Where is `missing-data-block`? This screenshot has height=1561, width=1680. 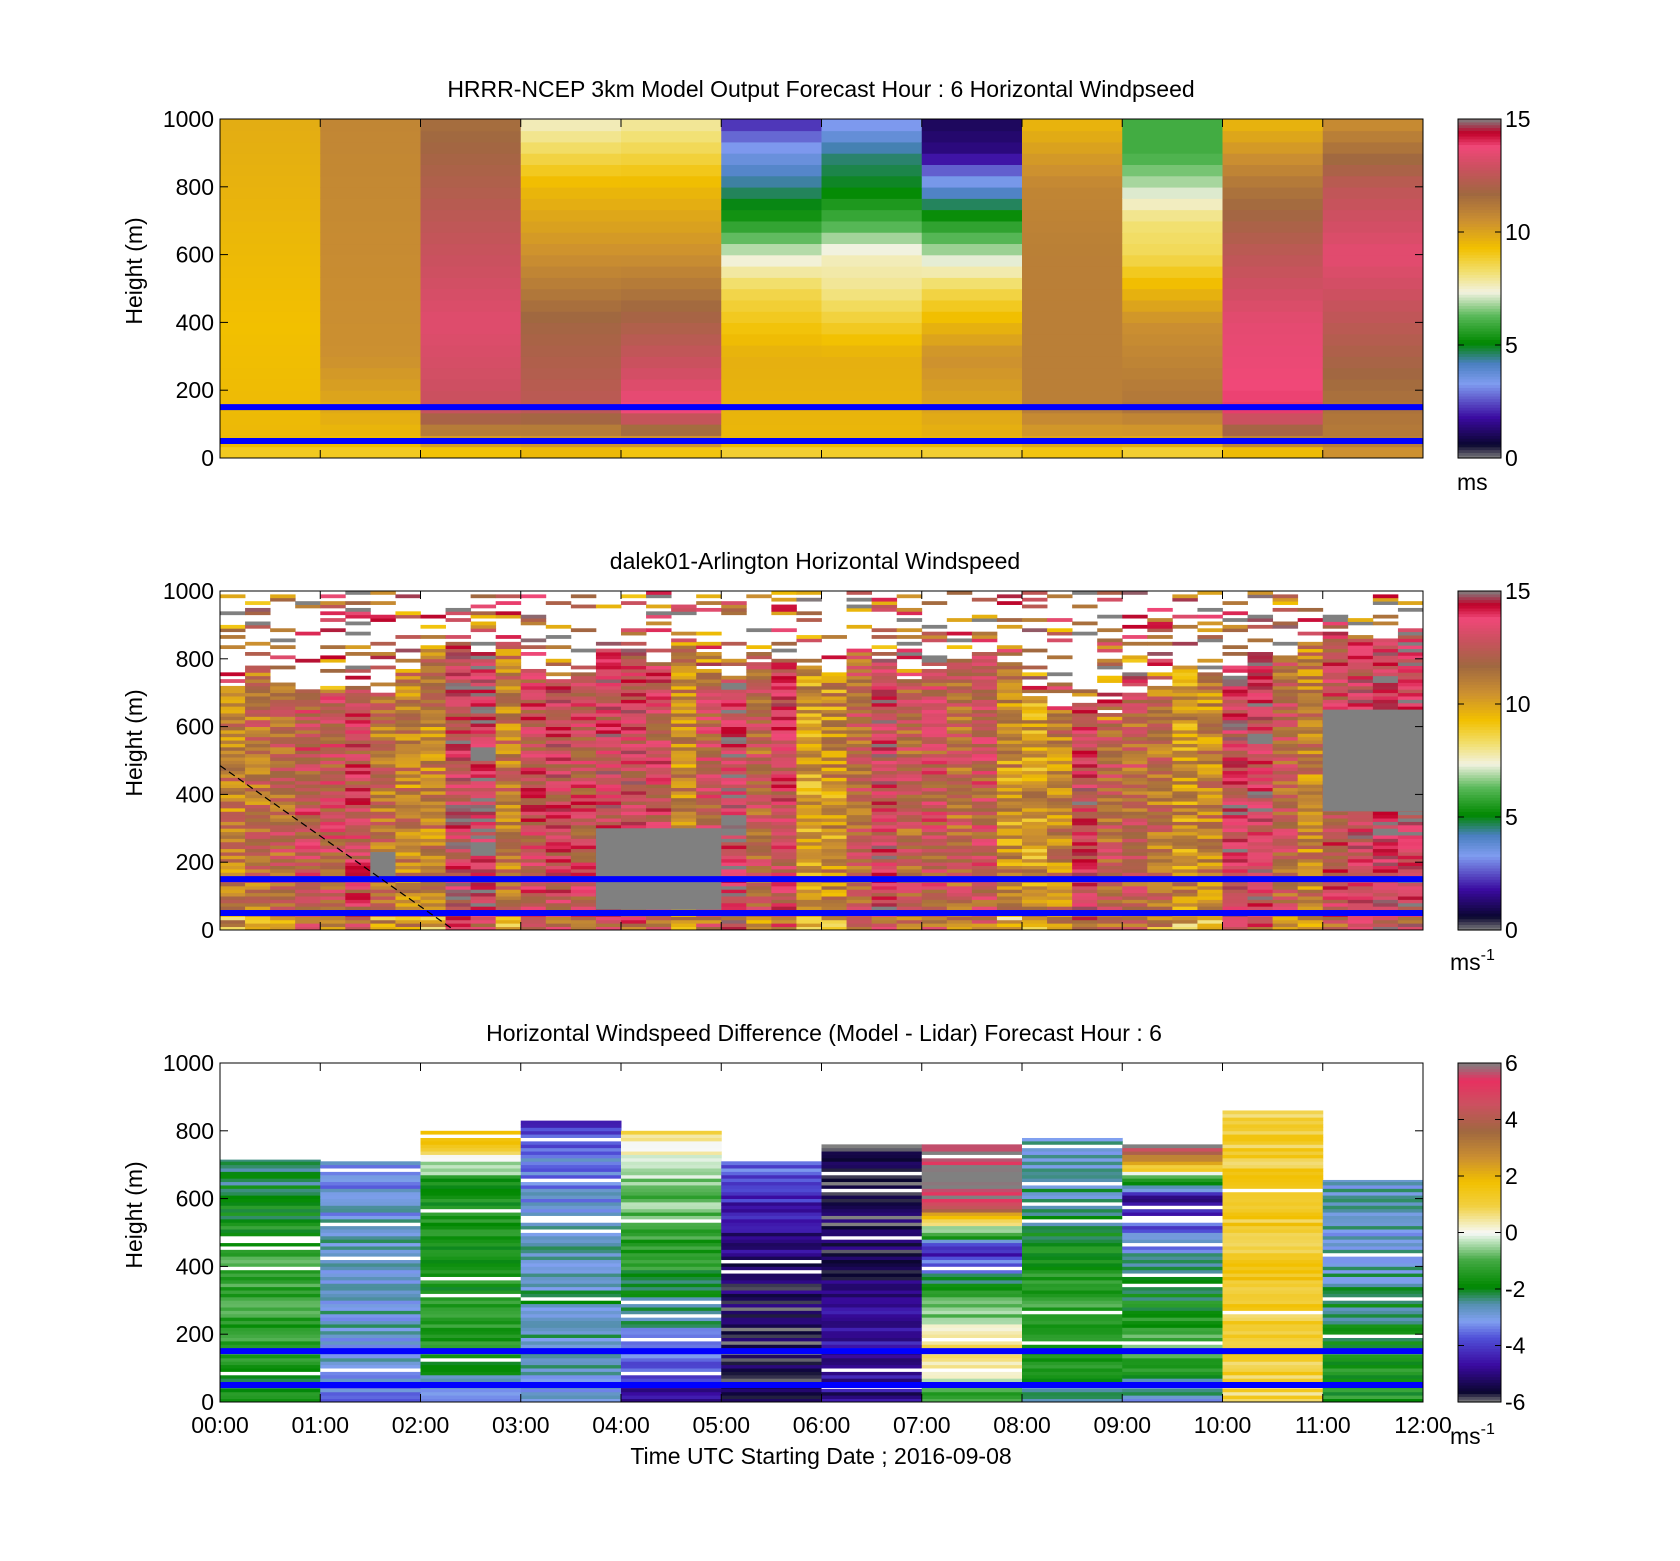 missing-data-block is located at coordinates (383, 866).